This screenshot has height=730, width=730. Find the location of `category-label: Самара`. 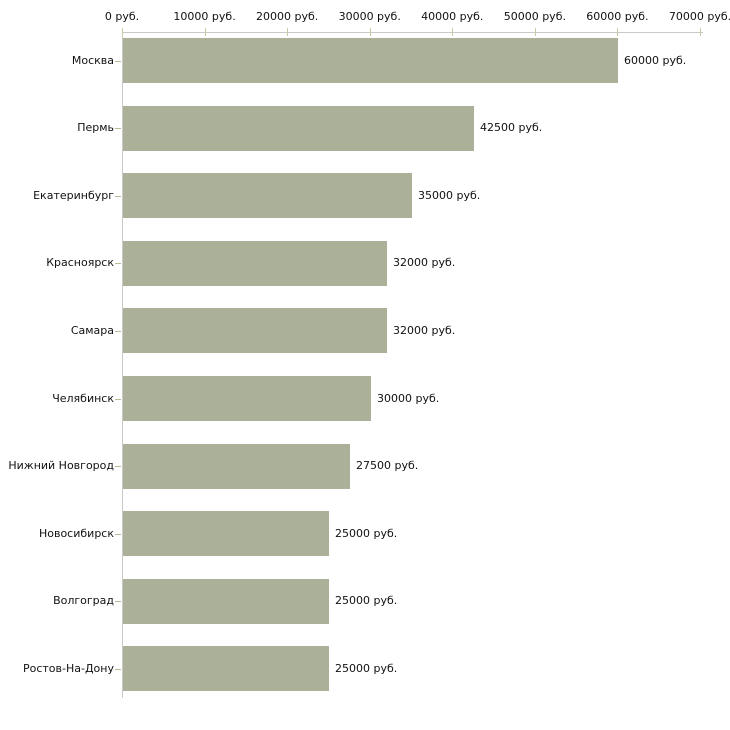

category-label: Самара is located at coordinates (92, 330).